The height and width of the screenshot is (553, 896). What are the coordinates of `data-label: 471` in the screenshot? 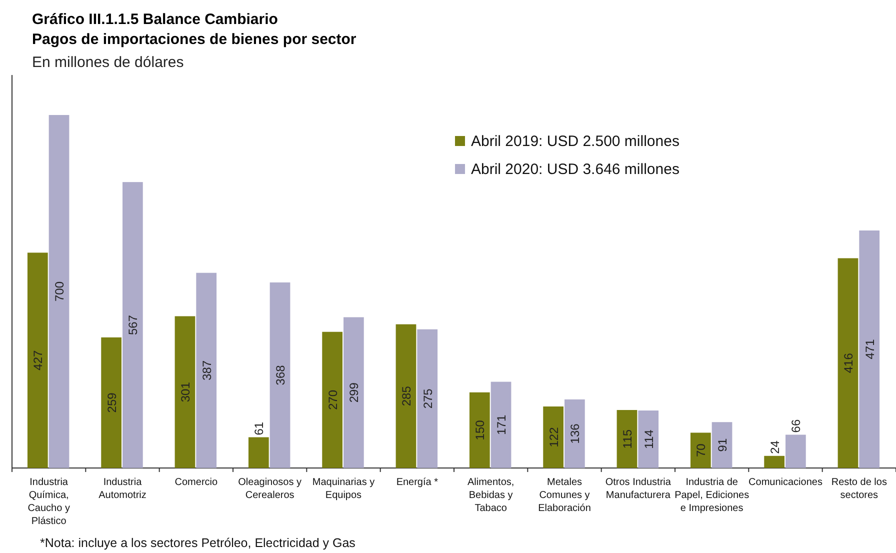 It's located at (869, 349).